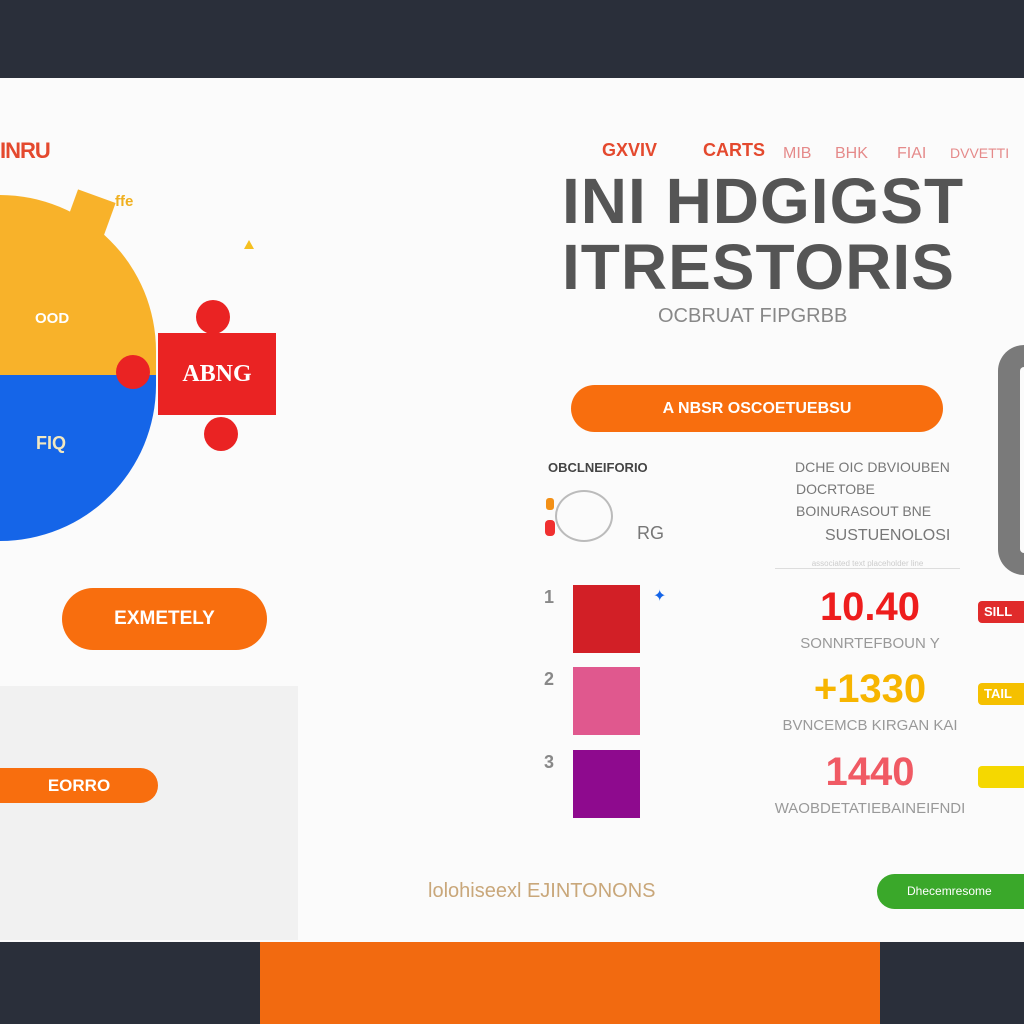 This screenshot has height=1024, width=1024. Describe the element at coordinates (870, 607) in the screenshot. I see `metric-value: 10.40` at that location.